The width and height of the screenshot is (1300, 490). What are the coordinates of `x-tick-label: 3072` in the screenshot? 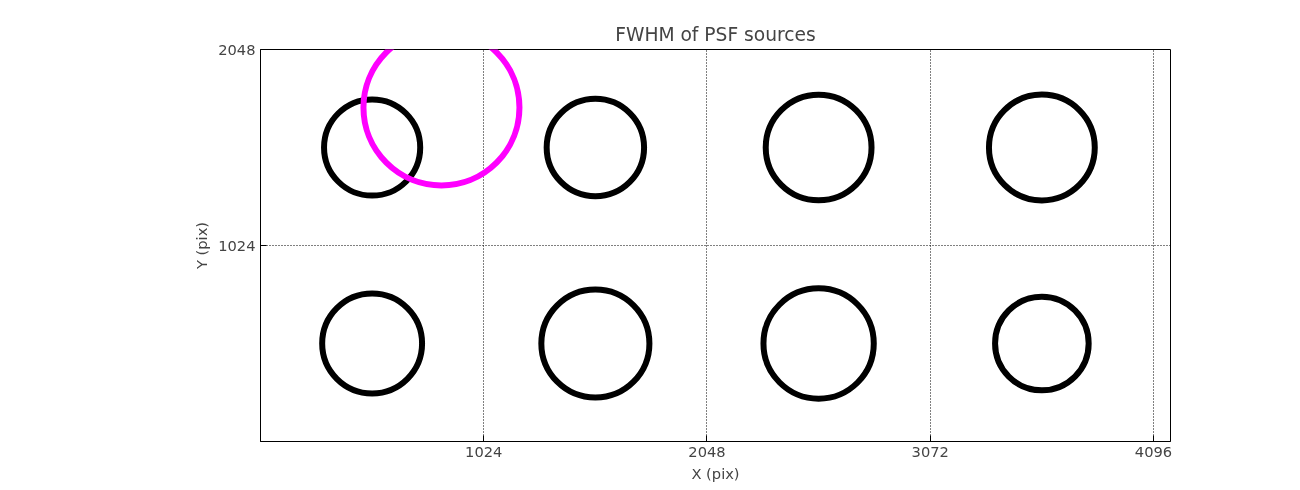 It's located at (930, 451).